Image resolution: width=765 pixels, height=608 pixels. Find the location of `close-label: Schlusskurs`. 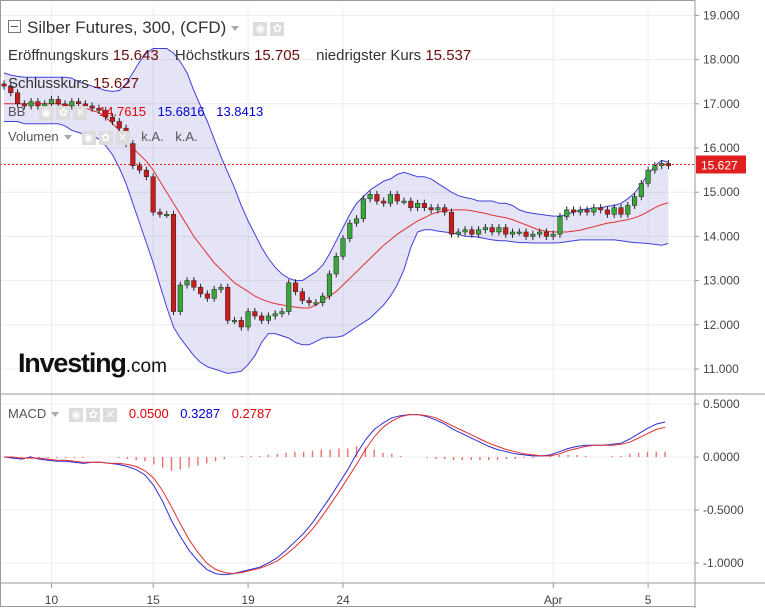

close-label: Schlusskurs is located at coordinates (48, 83).